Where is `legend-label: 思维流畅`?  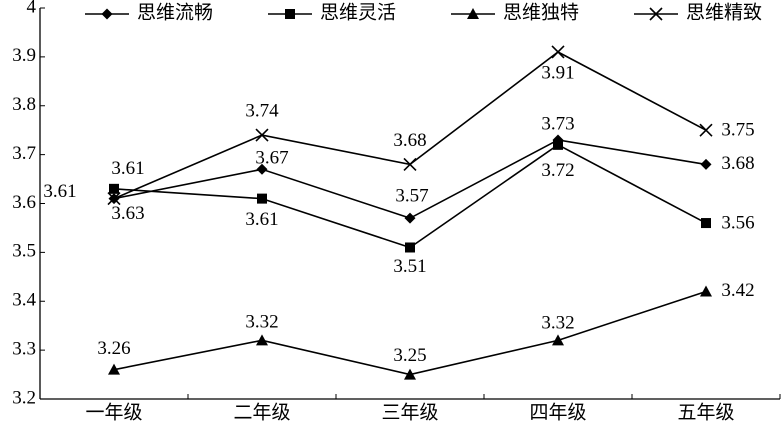 legend-label: 思维流畅 is located at coordinates (175, 12).